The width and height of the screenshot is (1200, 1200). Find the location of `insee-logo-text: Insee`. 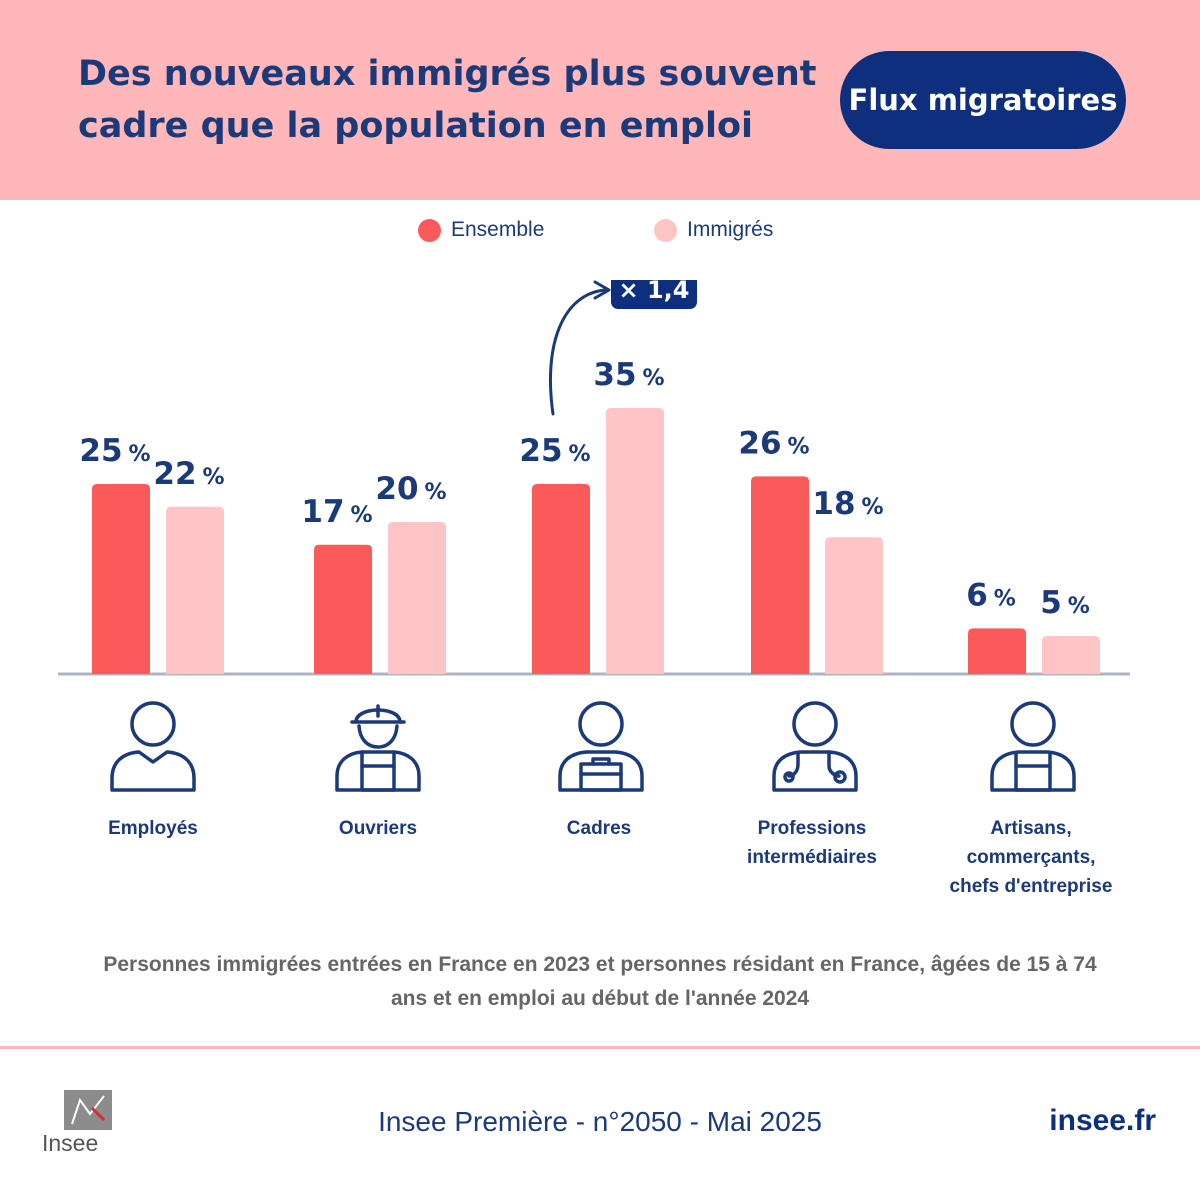

insee-logo-text: Insee is located at coordinates (70, 1143).